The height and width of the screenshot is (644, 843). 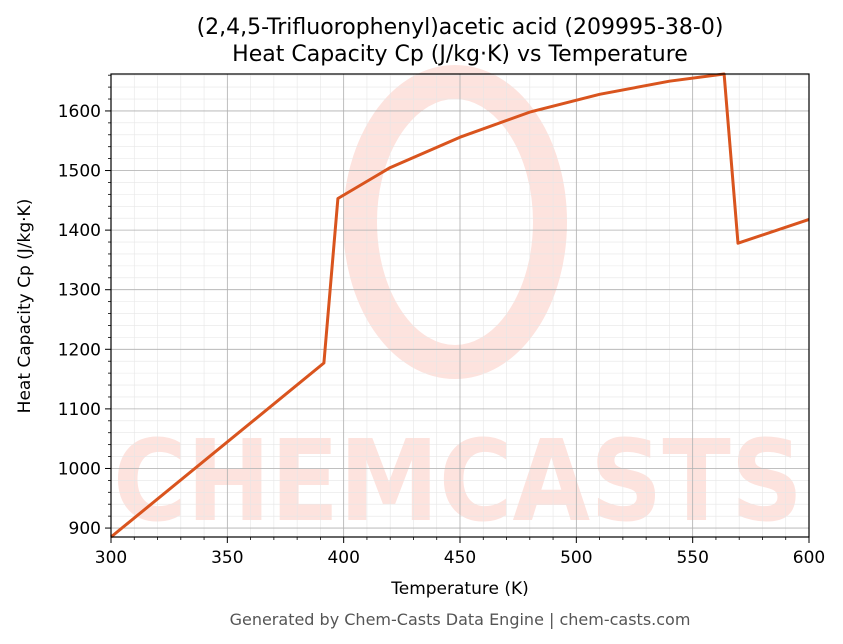 I want to click on y-tick-label: 1300, so click(x=79, y=291).